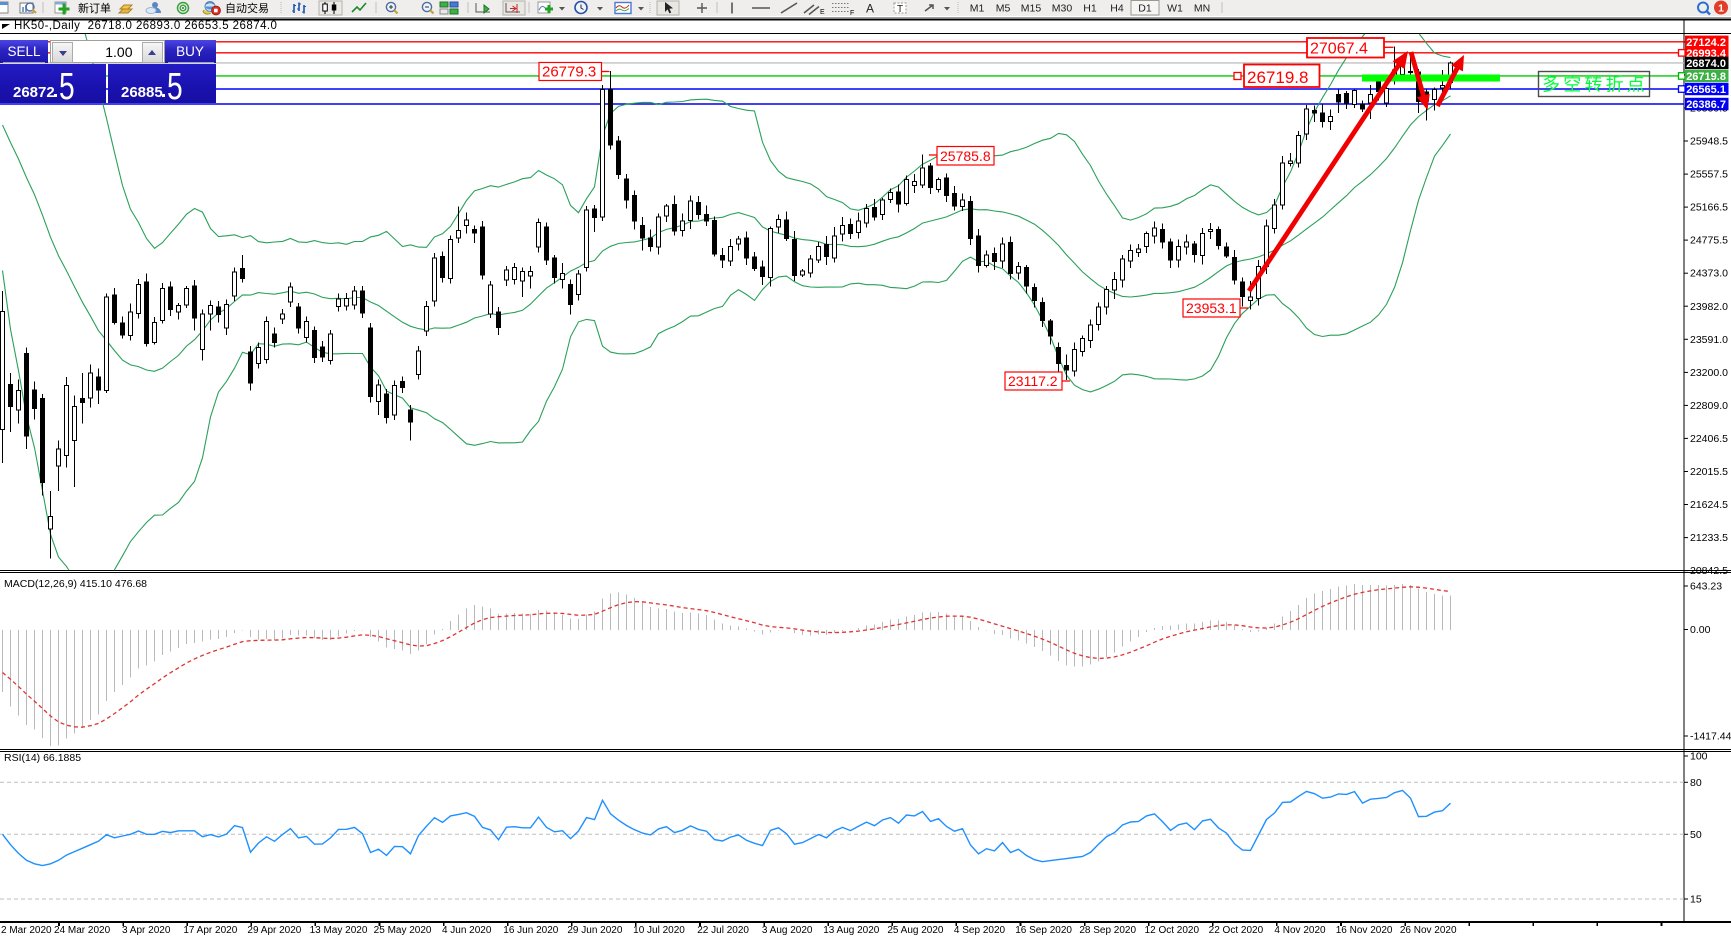 This screenshot has width=1731, height=936. Describe the element at coordinates (1062, 9) in the screenshot. I see `svg-text: M30` at that location.